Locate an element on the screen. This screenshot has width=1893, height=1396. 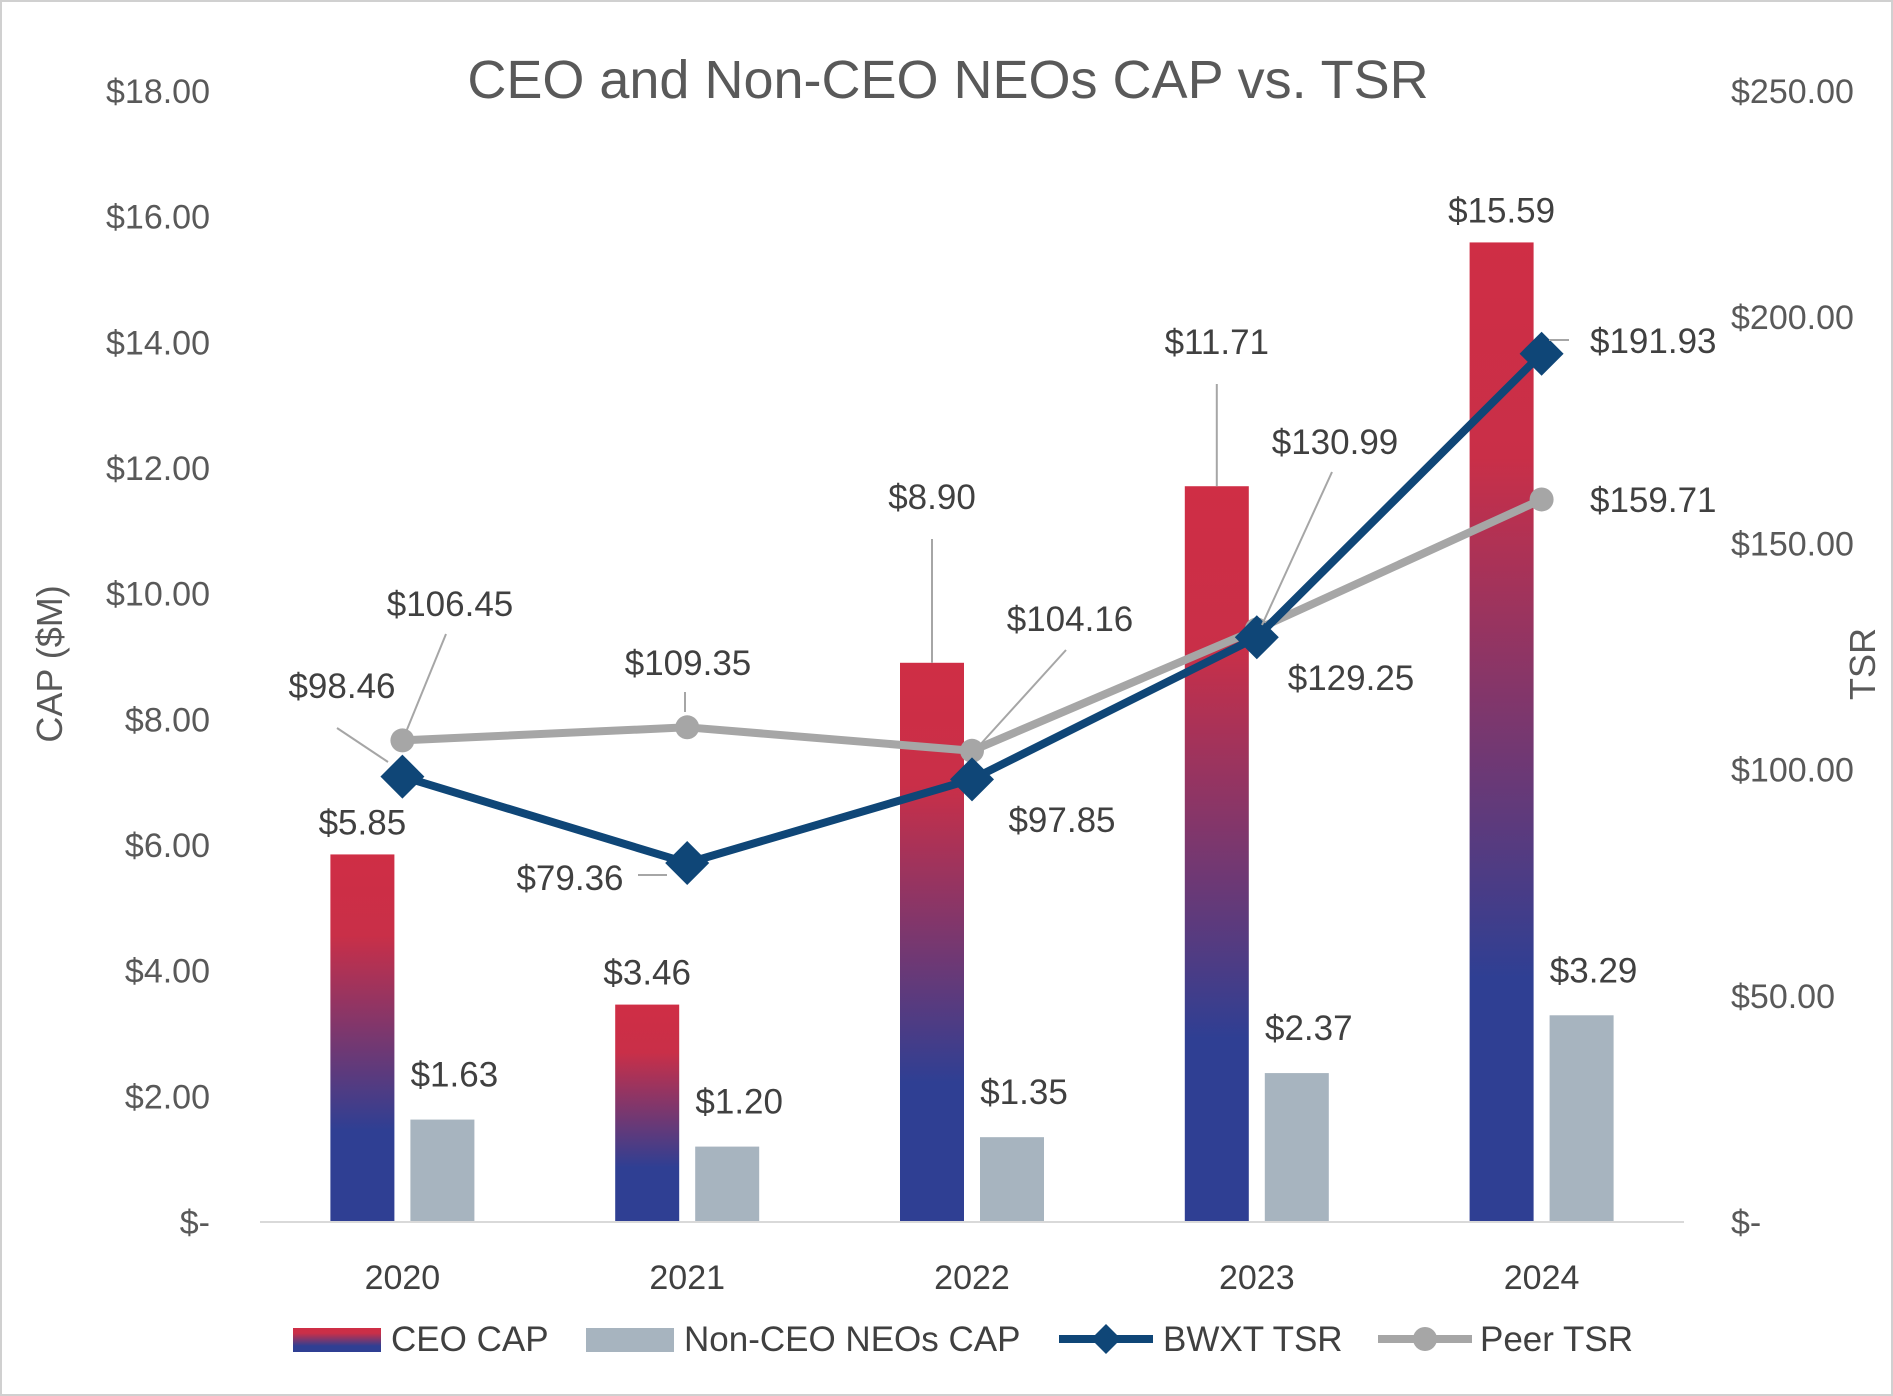
y-tick-label: $18.00 is located at coordinates (158, 92).